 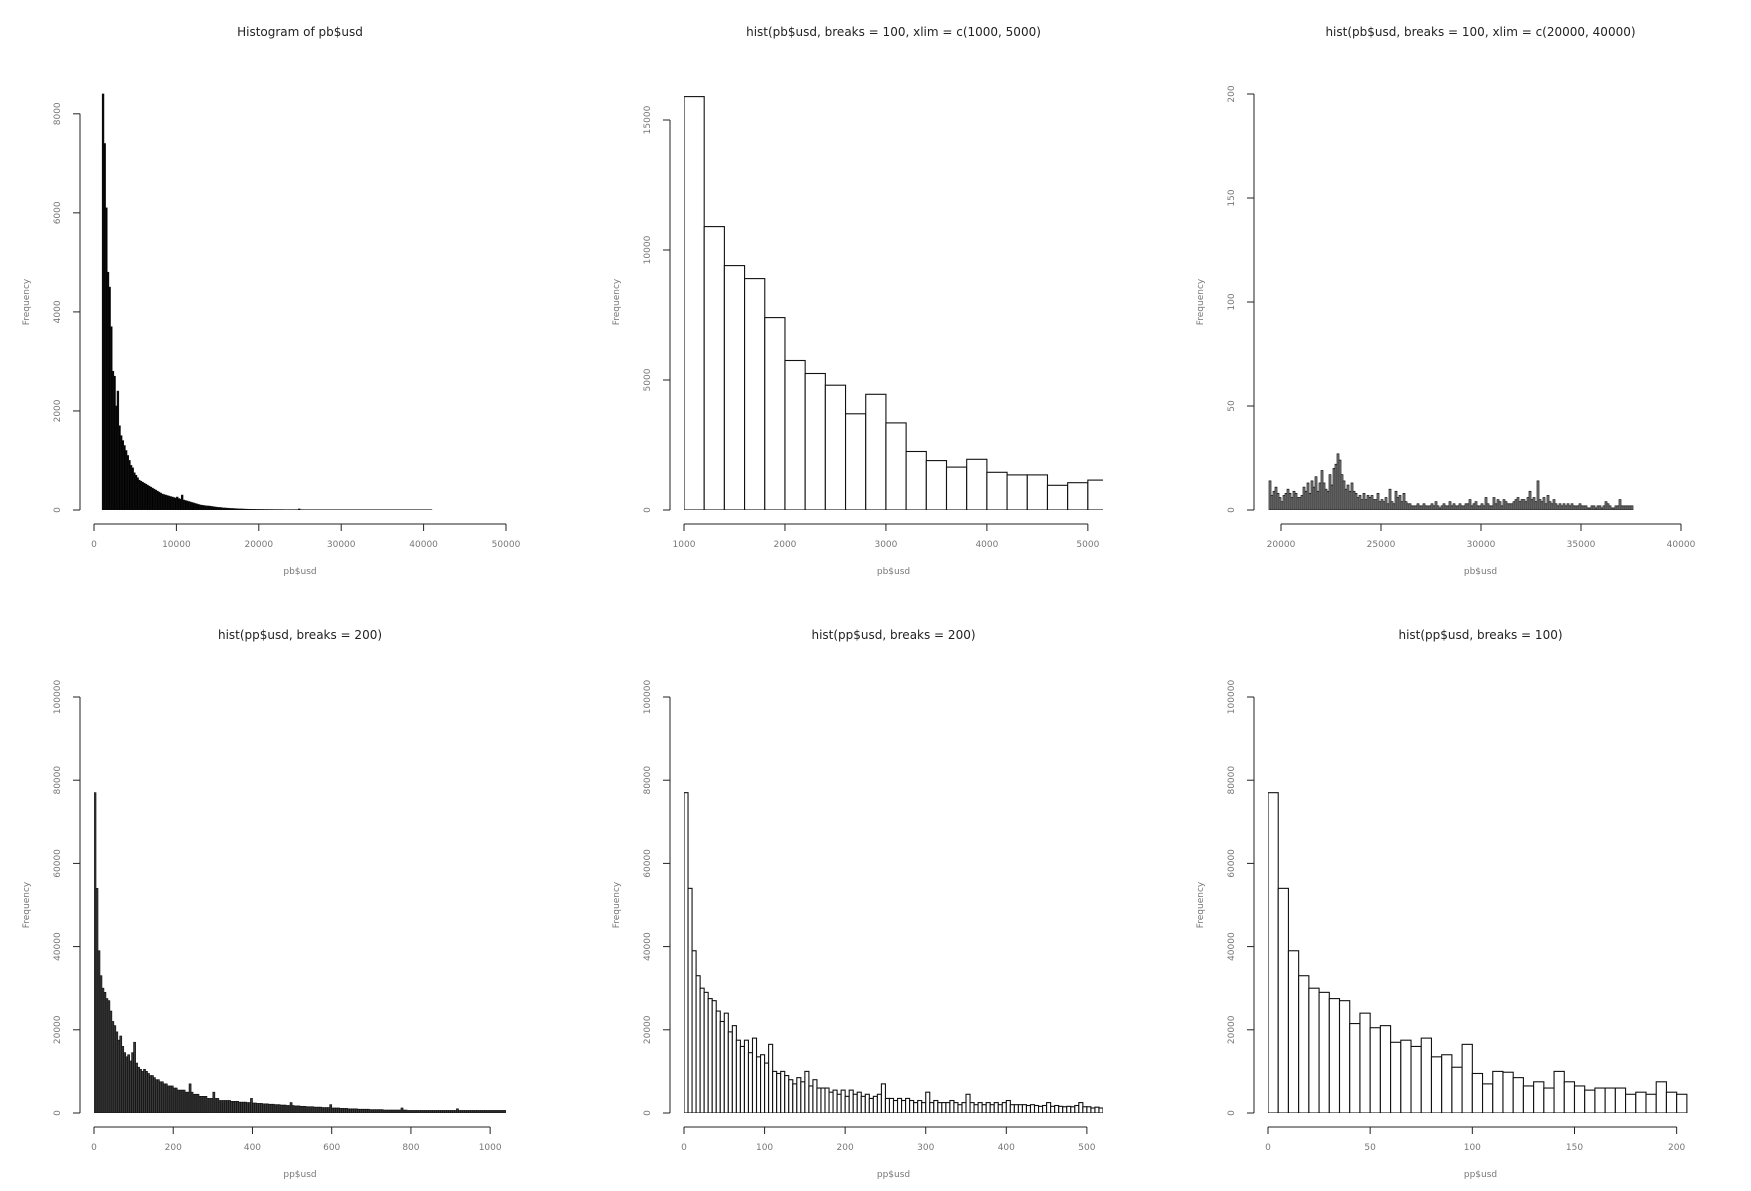 I want to click on x-tick-label: 35000, so click(x=1581, y=545).